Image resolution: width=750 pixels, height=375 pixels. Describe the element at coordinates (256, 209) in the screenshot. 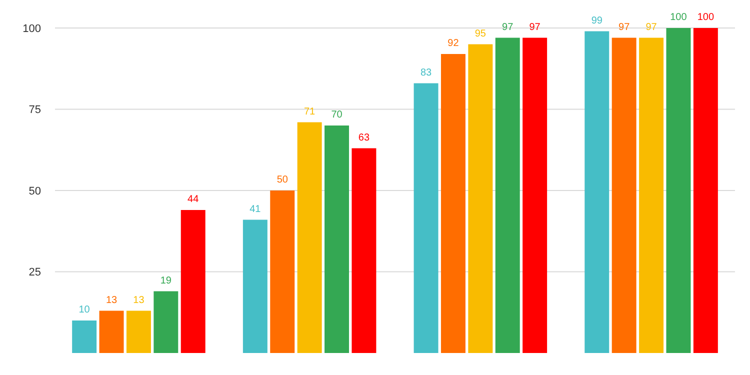

I see `data-label: 41` at that location.